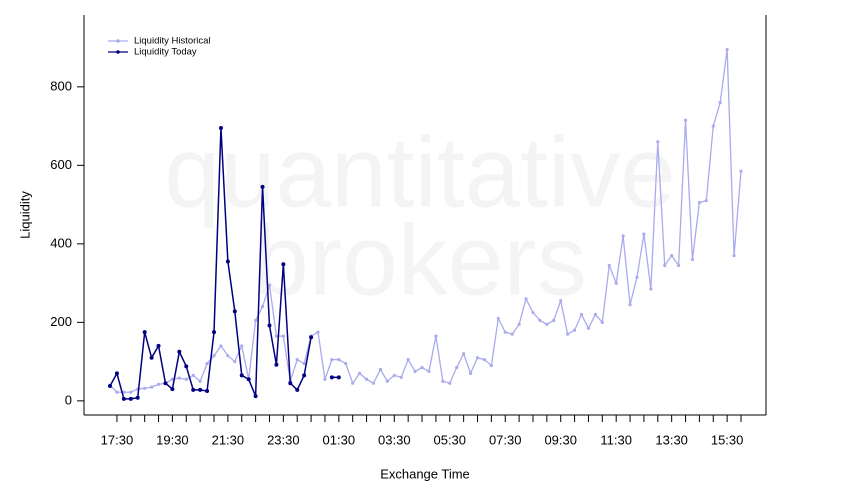 Image resolution: width=850 pixels, height=500 pixels. I want to click on series-line, so click(210, 264).